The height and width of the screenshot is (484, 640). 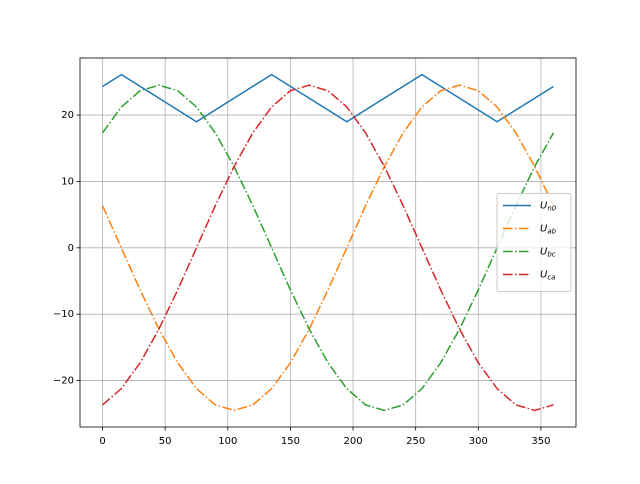 I want to click on legend-label: Uca, so click(x=547, y=276).